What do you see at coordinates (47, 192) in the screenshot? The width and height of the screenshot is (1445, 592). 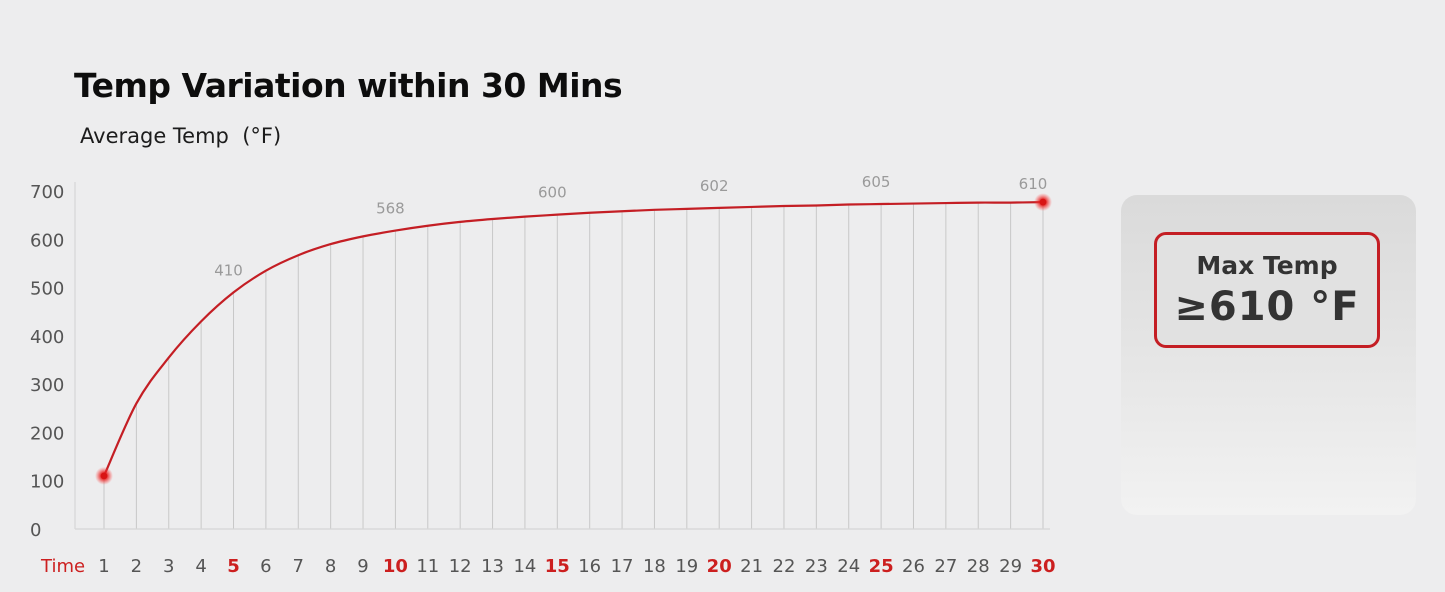 I see `y-tick-700: 700` at bounding box center [47, 192].